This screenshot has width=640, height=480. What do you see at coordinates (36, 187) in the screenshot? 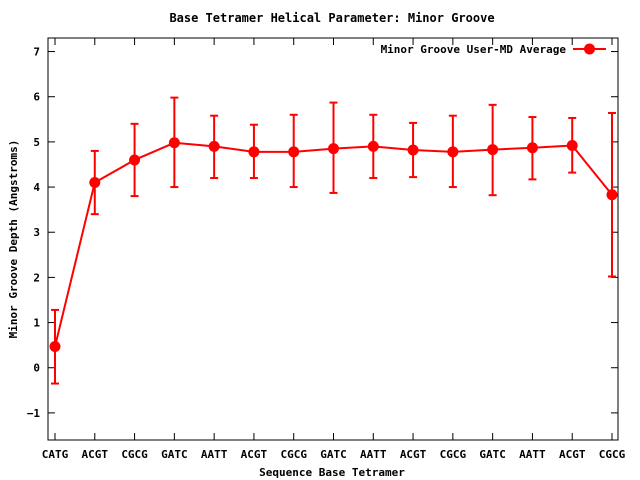
I see `y-tick-label: 4` at bounding box center [36, 187].